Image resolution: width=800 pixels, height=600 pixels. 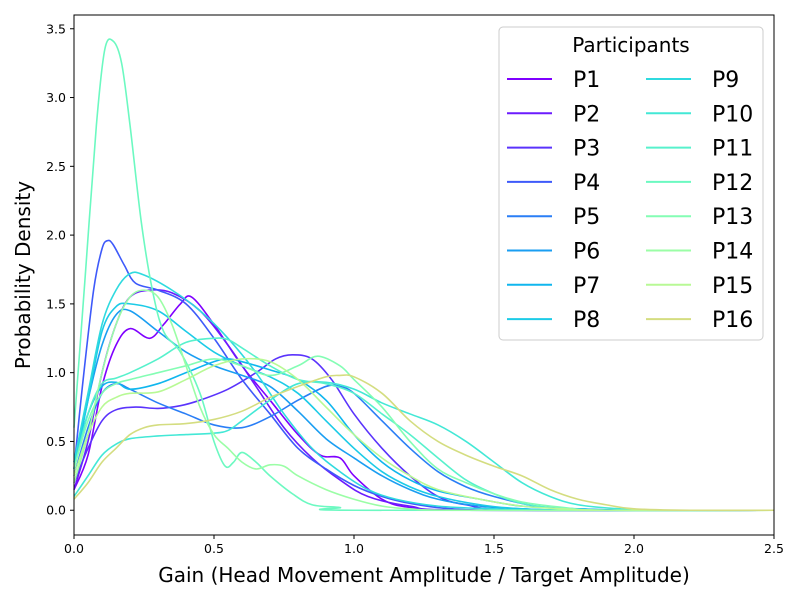 I want to click on legend-label-p5: P5, so click(x=586, y=217).